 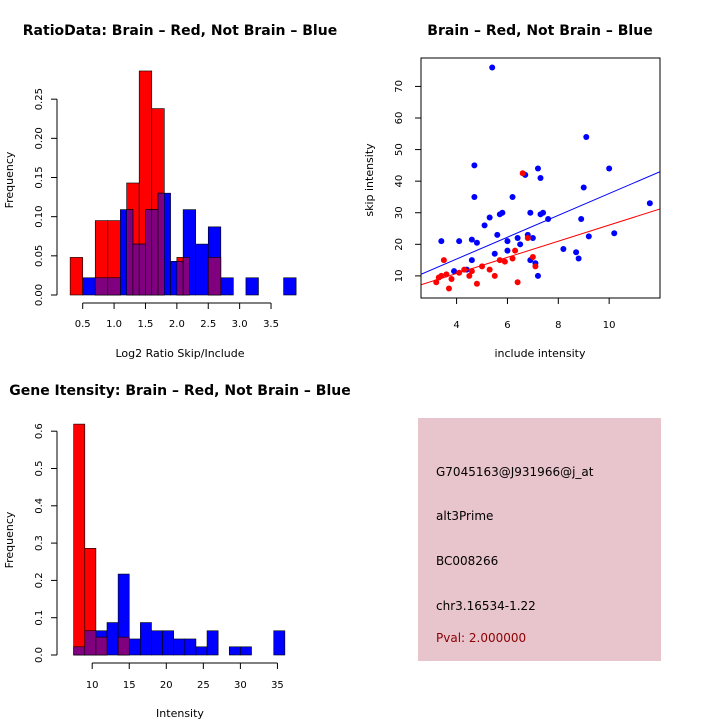 What do you see at coordinates (39, 256) in the screenshot?
I see `y-tick-label: 0.05` at bounding box center [39, 256].